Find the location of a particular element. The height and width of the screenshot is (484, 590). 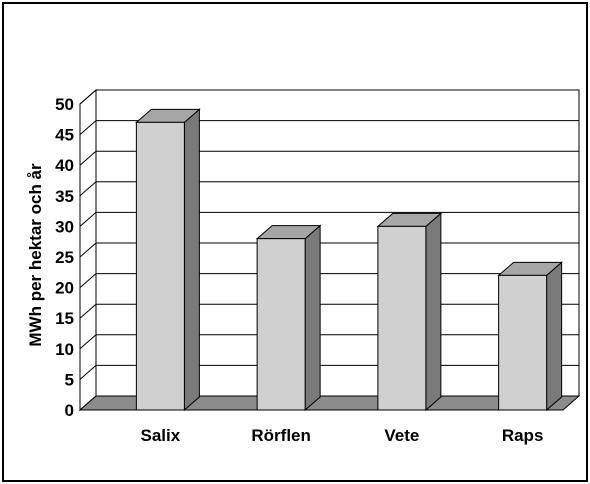

y-tick-label: 40 is located at coordinates (64, 165).